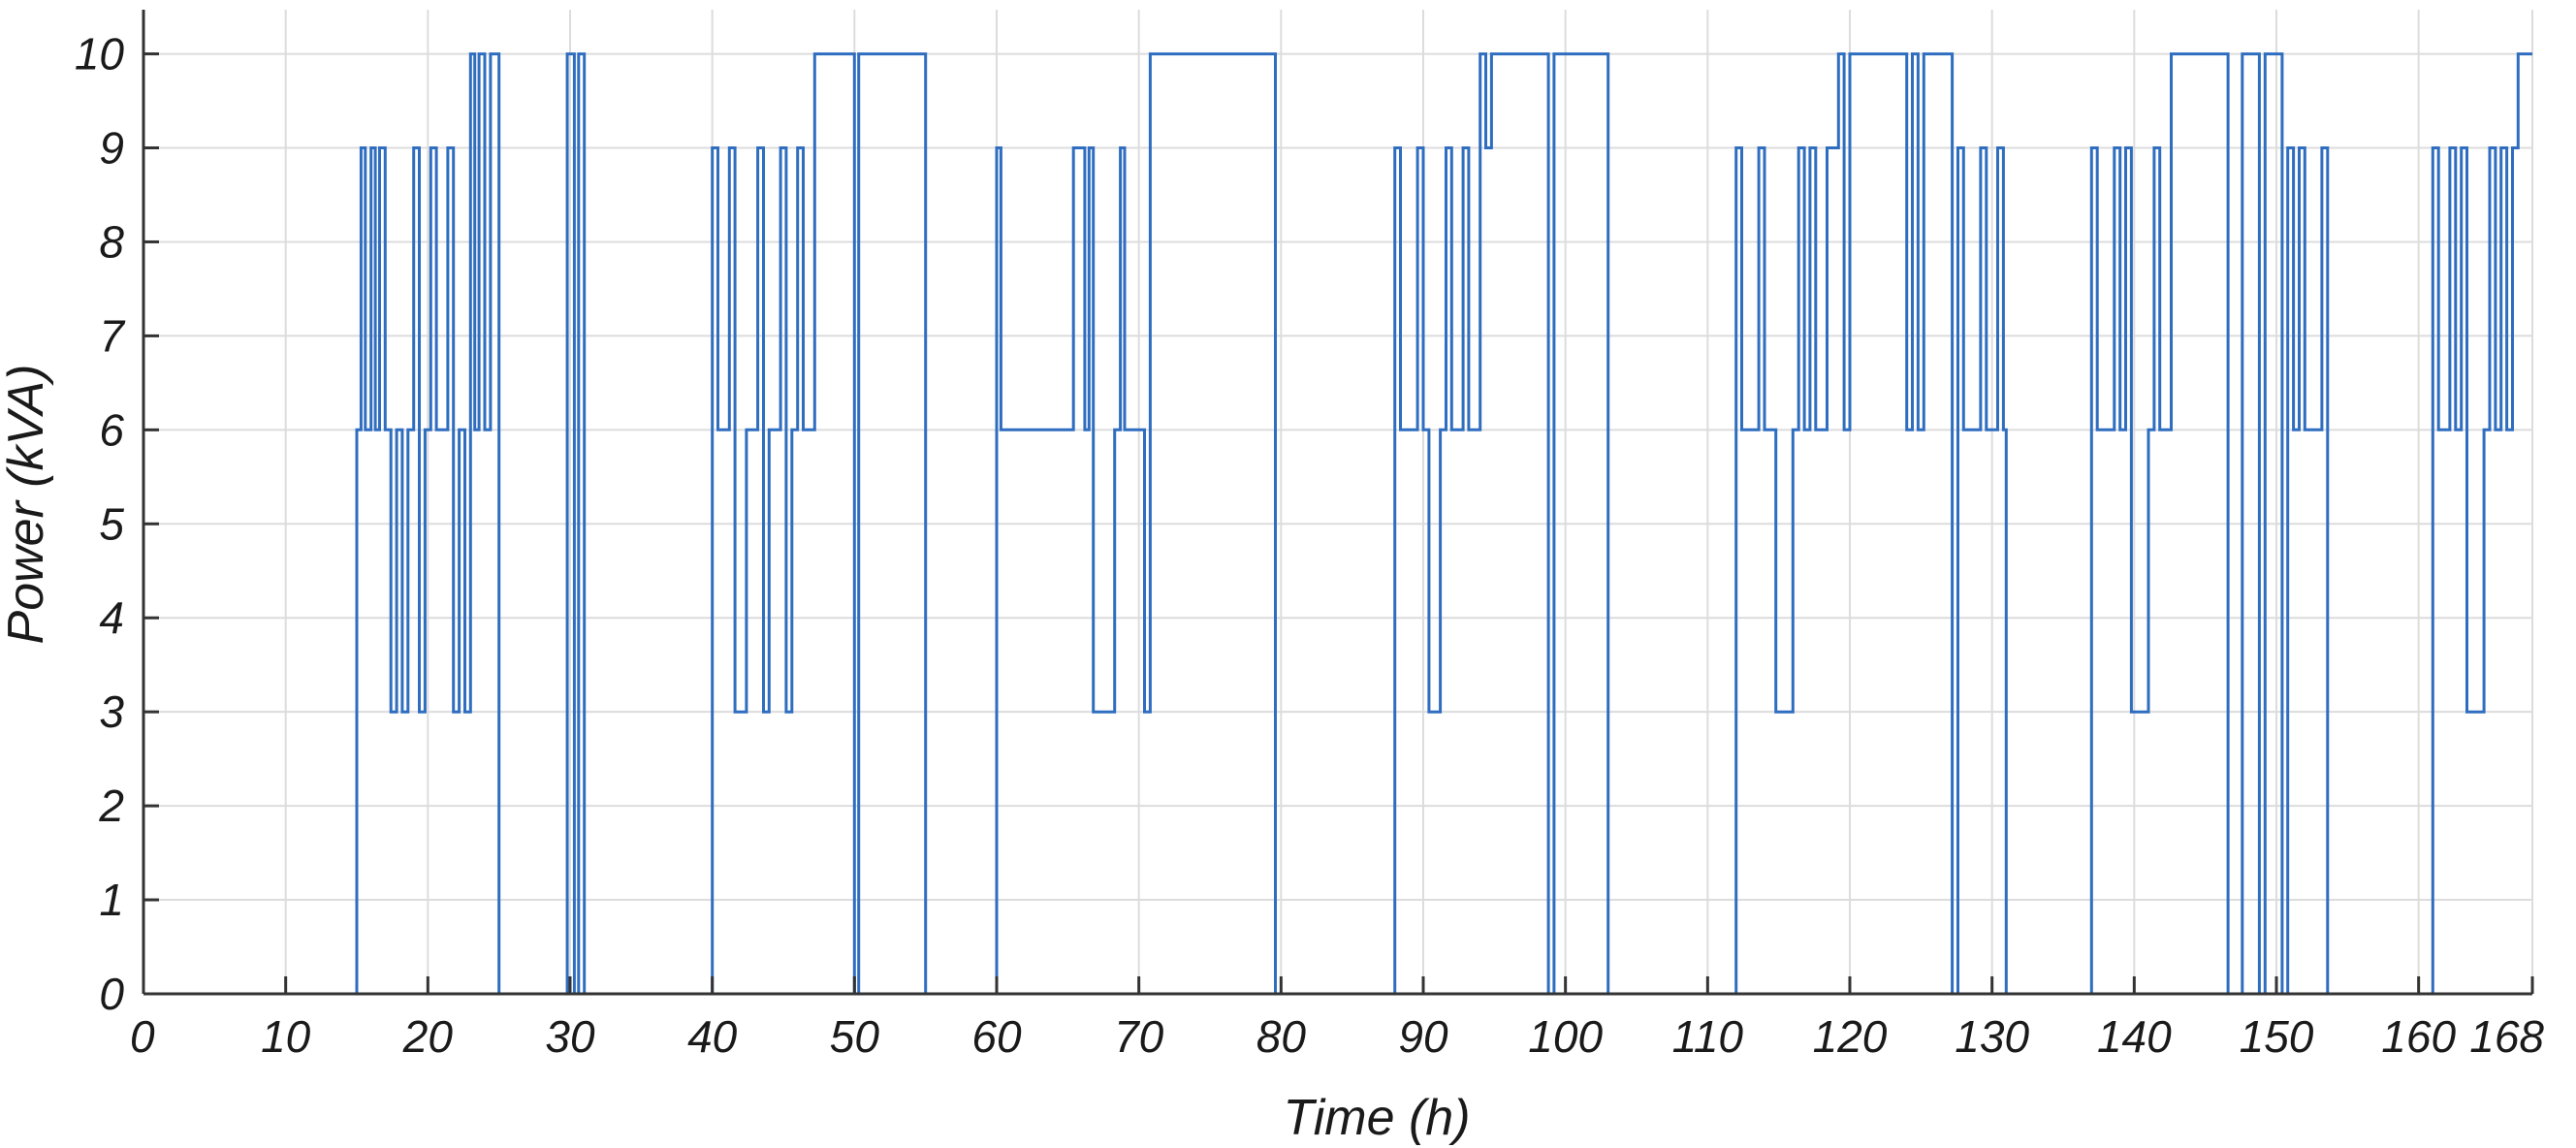  Describe the element at coordinates (112, 241) in the screenshot. I see `y-tick-label: 8` at that location.